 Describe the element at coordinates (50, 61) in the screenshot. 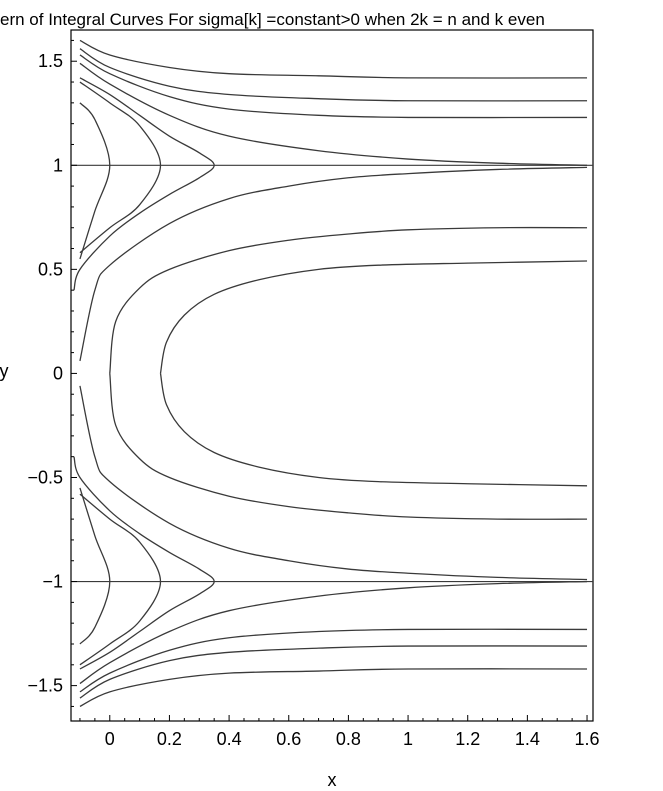

I see `y-tick-label: 1.5` at that location.